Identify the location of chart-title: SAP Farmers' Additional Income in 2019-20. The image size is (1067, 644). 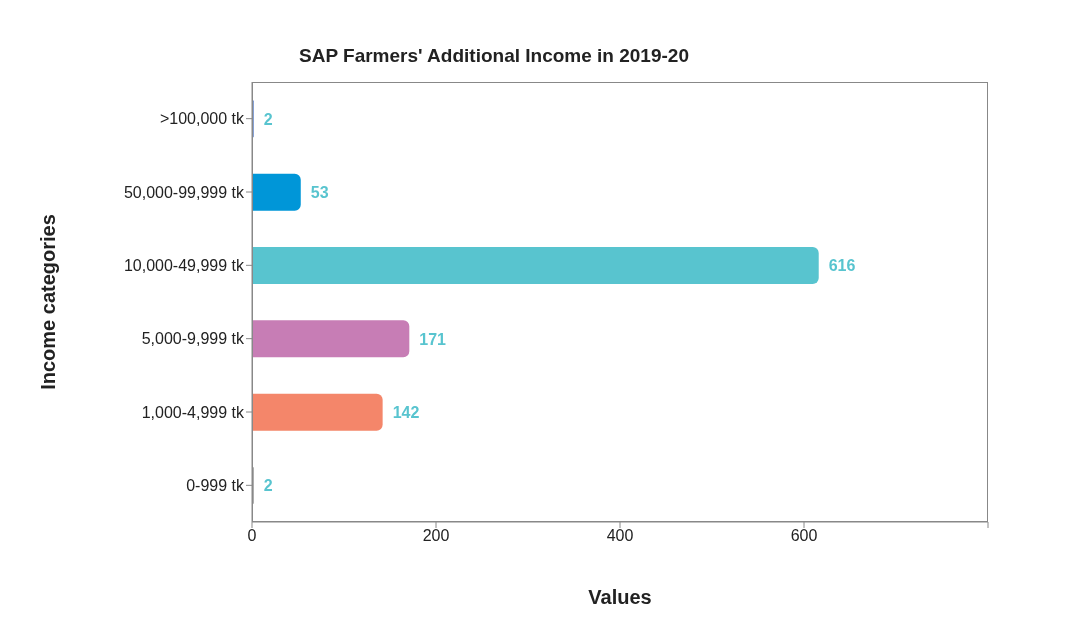
(494, 55).